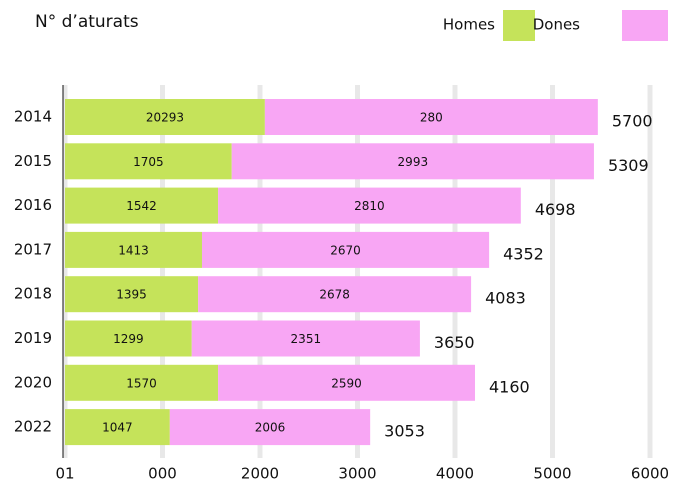 The image size is (683, 483). What do you see at coordinates (555, 209) in the screenshot?
I see `total-label: 4698` at bounding box center [555, 209].